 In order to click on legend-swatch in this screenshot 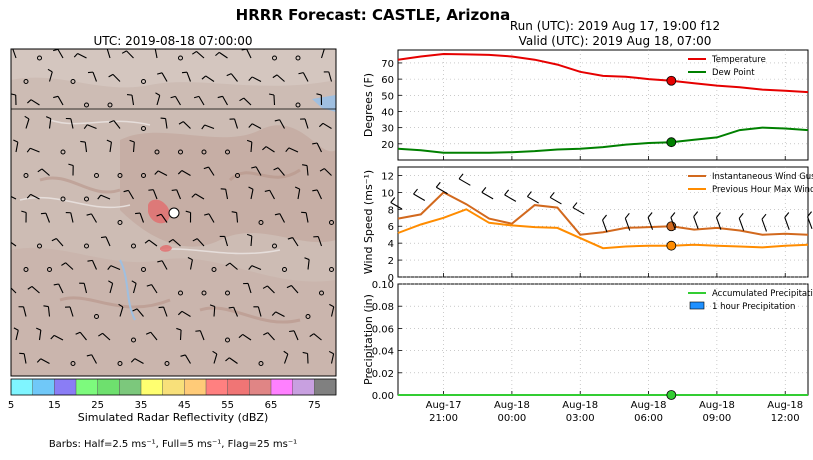, I will do `click(697, 305)`.